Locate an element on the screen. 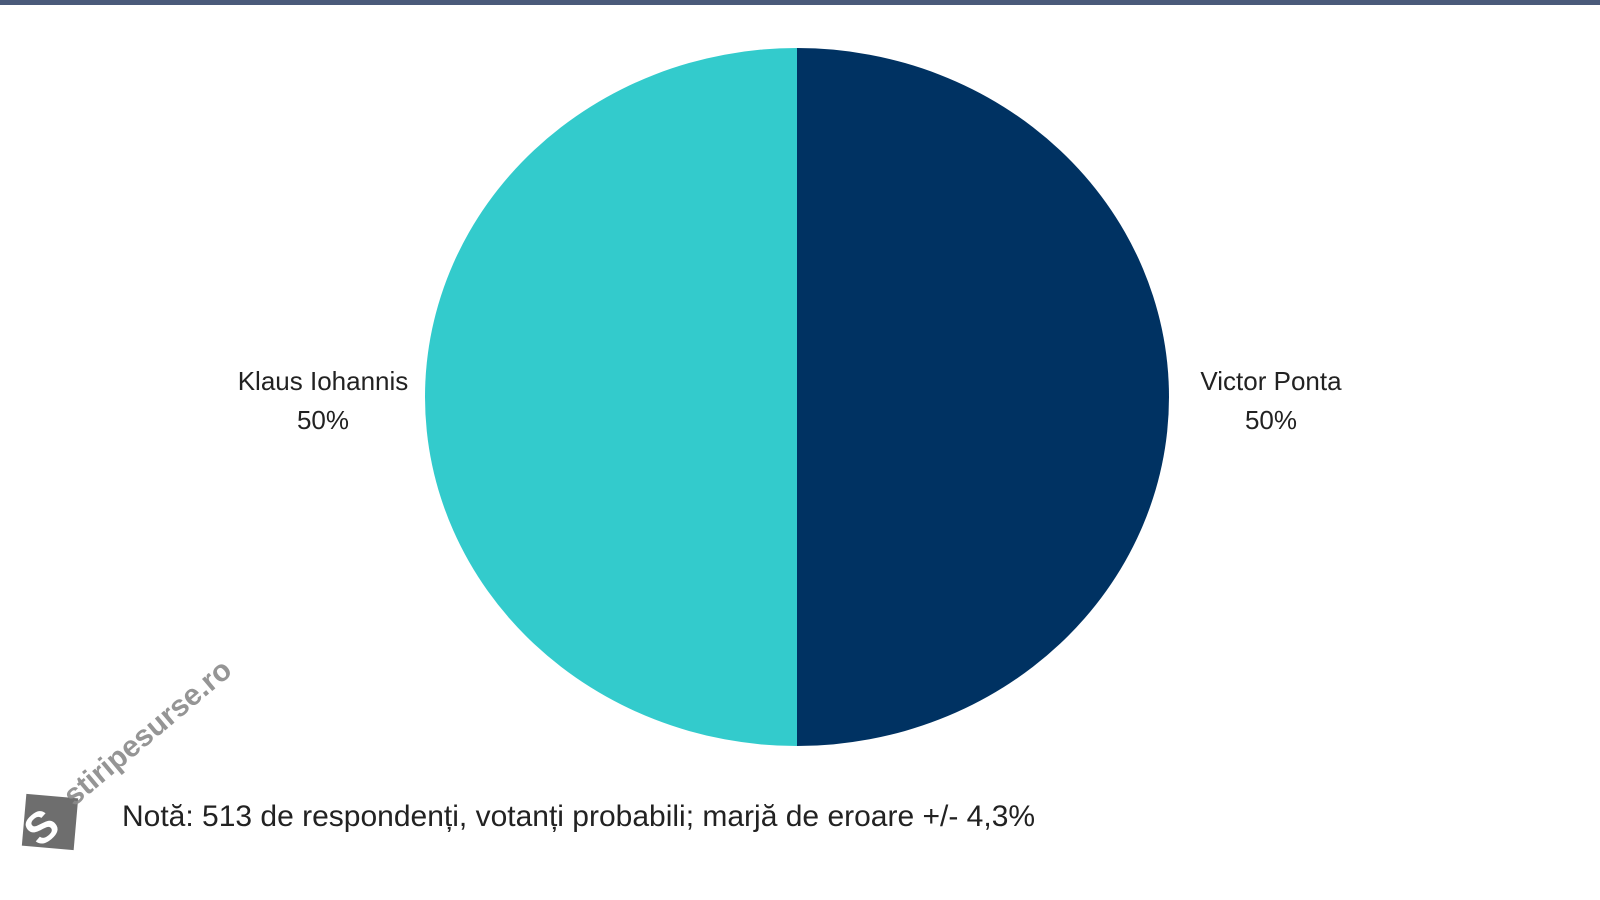 This screenshot has width=1600, height=900. top-border is located at coordinates (800, 2).